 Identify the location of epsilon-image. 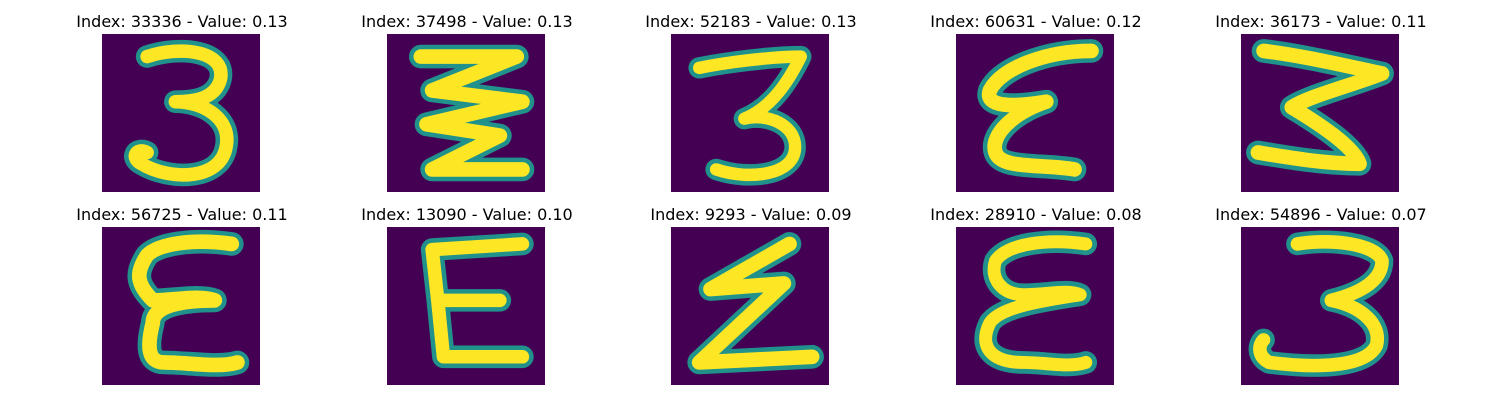
(1035, 113).